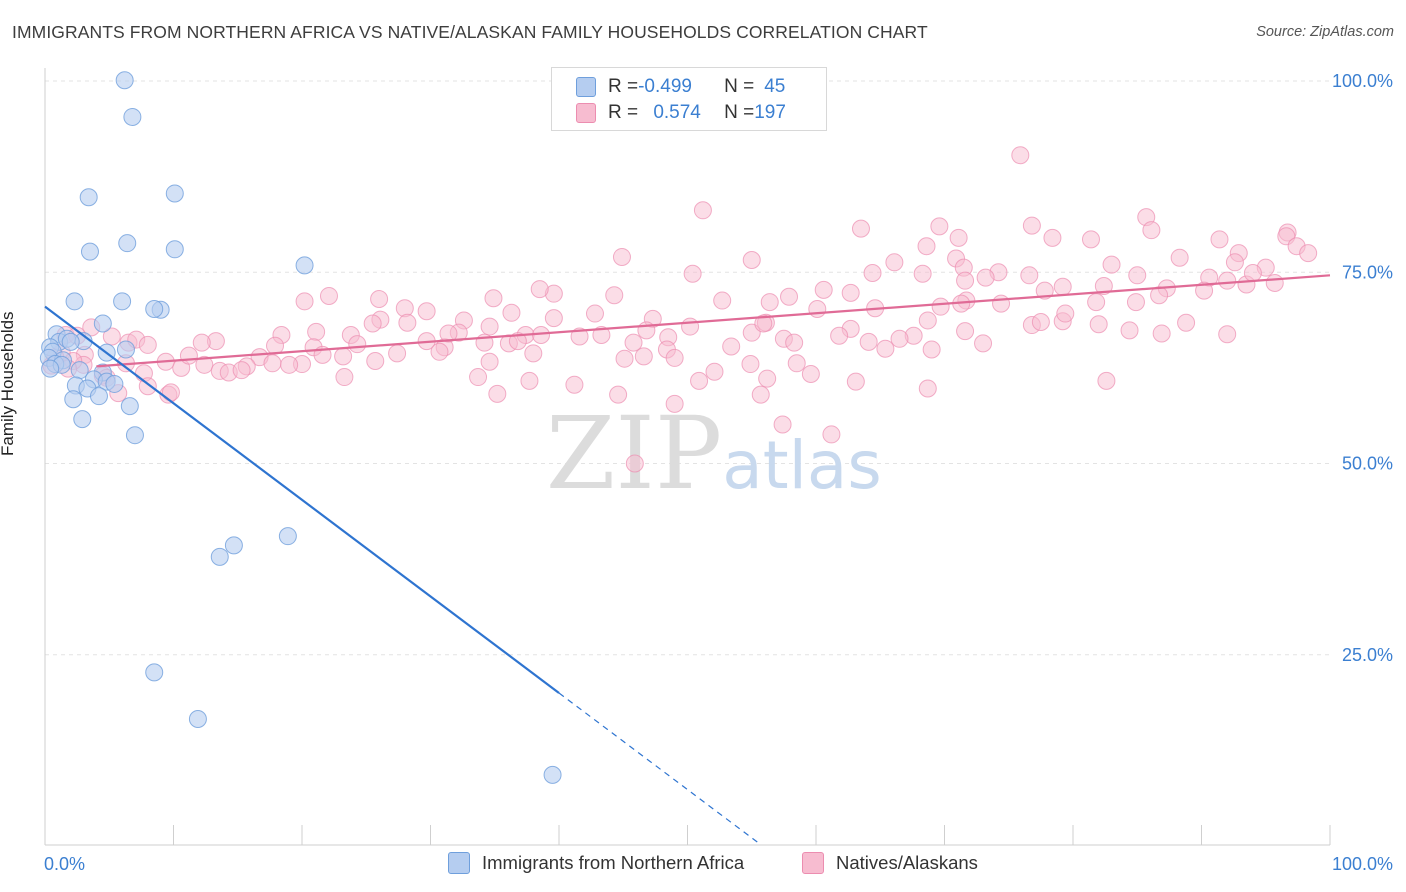 The width and height of the screenshot is (1406, 892). Describe the element at coordinates (586, 87) in the screenshot. I see `legend-swatch-blue` at that location.